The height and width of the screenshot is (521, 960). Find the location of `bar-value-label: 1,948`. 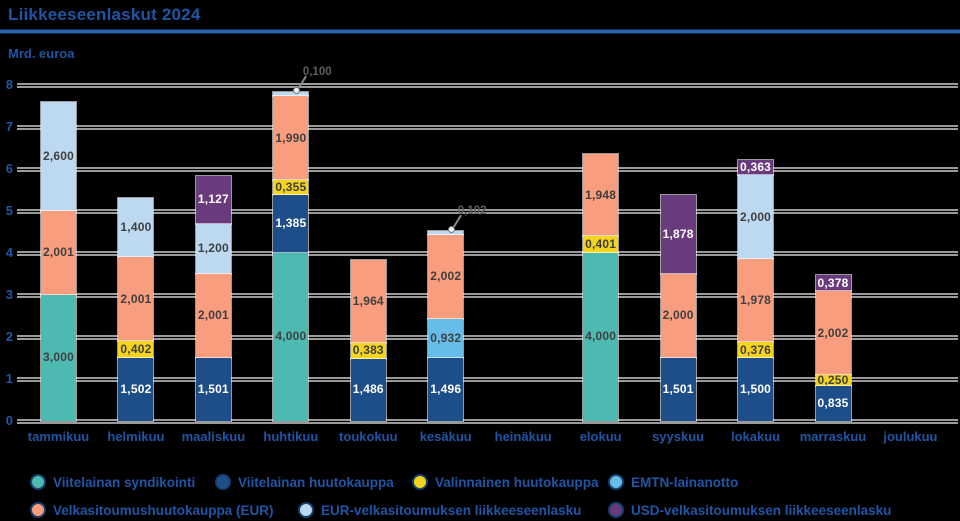

bar-value-label: 1,948 is located at coordinates (601, 194).